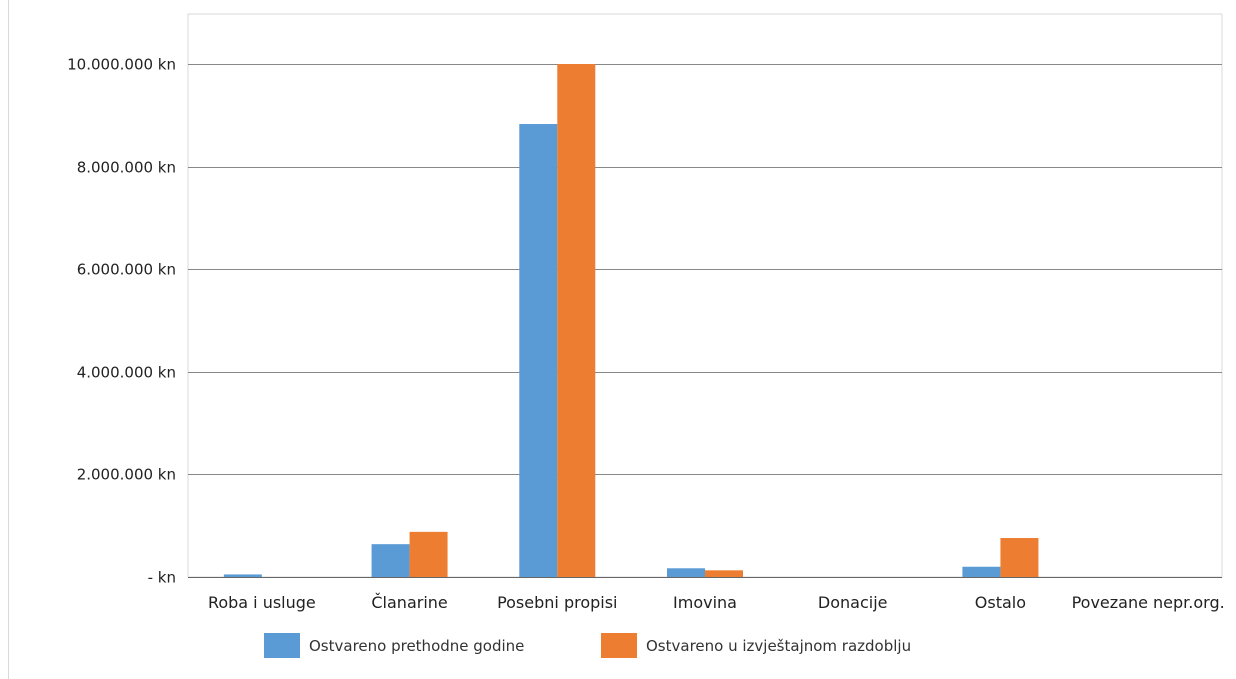  Describe the element at coordinates (126, 373) in the screenshot. I see `y-tick-label: 4.000.000 kn` at that location.